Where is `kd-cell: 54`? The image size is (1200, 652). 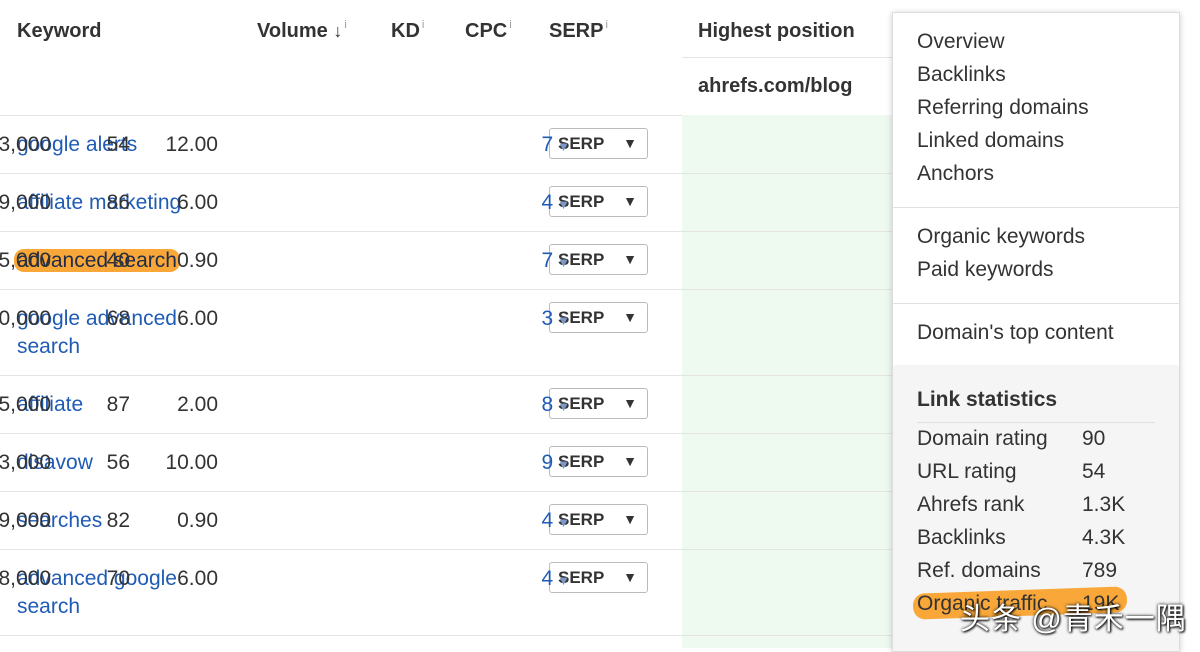 kd-cell: 54 is located at coordinates (118, 144).